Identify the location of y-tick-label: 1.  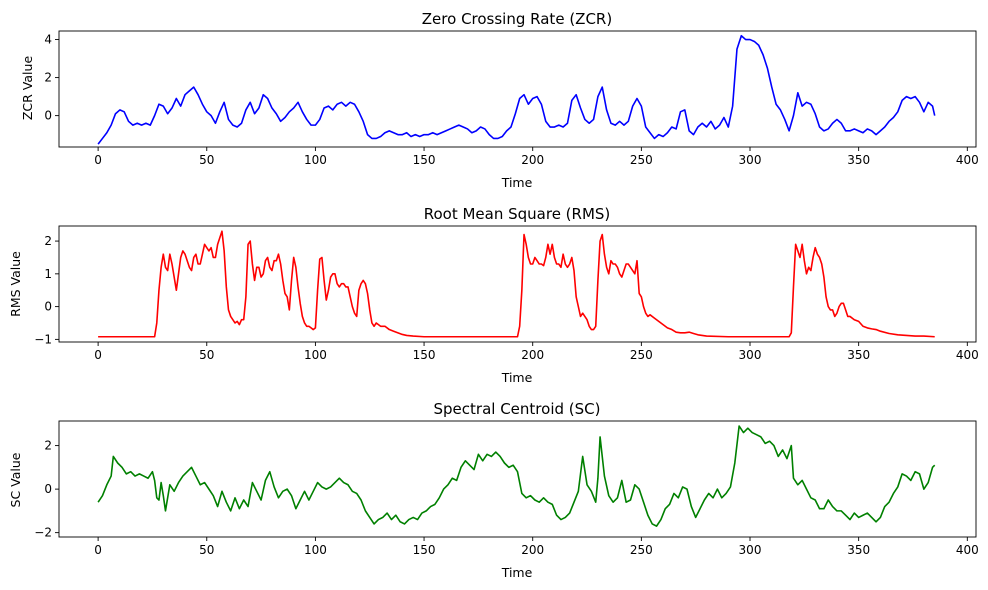
(48, 274).